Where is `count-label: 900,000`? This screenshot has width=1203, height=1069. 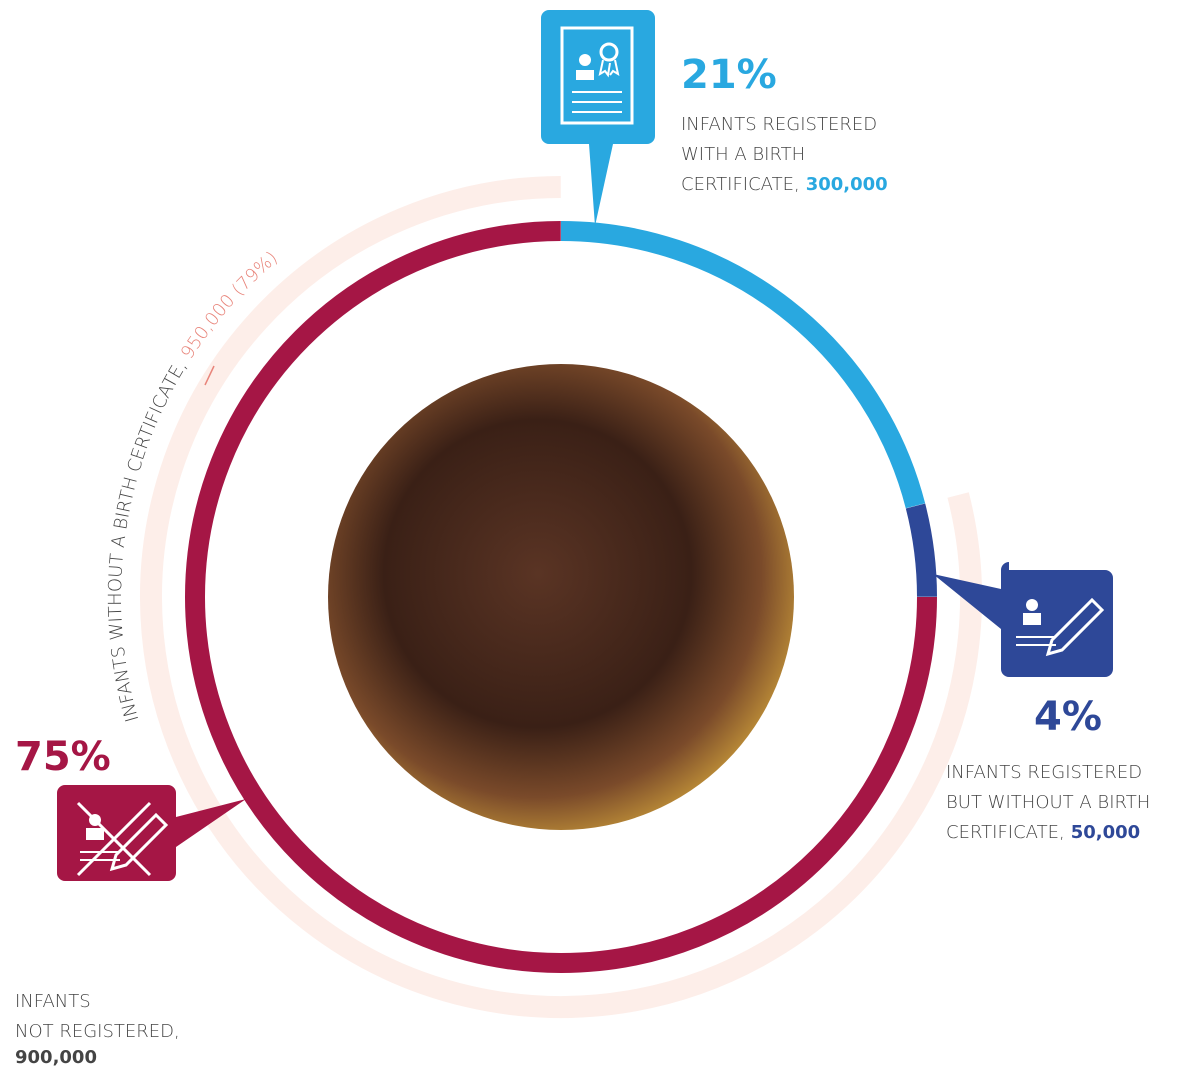
count-label: 900,000 is located at coordinates (56, 1057).